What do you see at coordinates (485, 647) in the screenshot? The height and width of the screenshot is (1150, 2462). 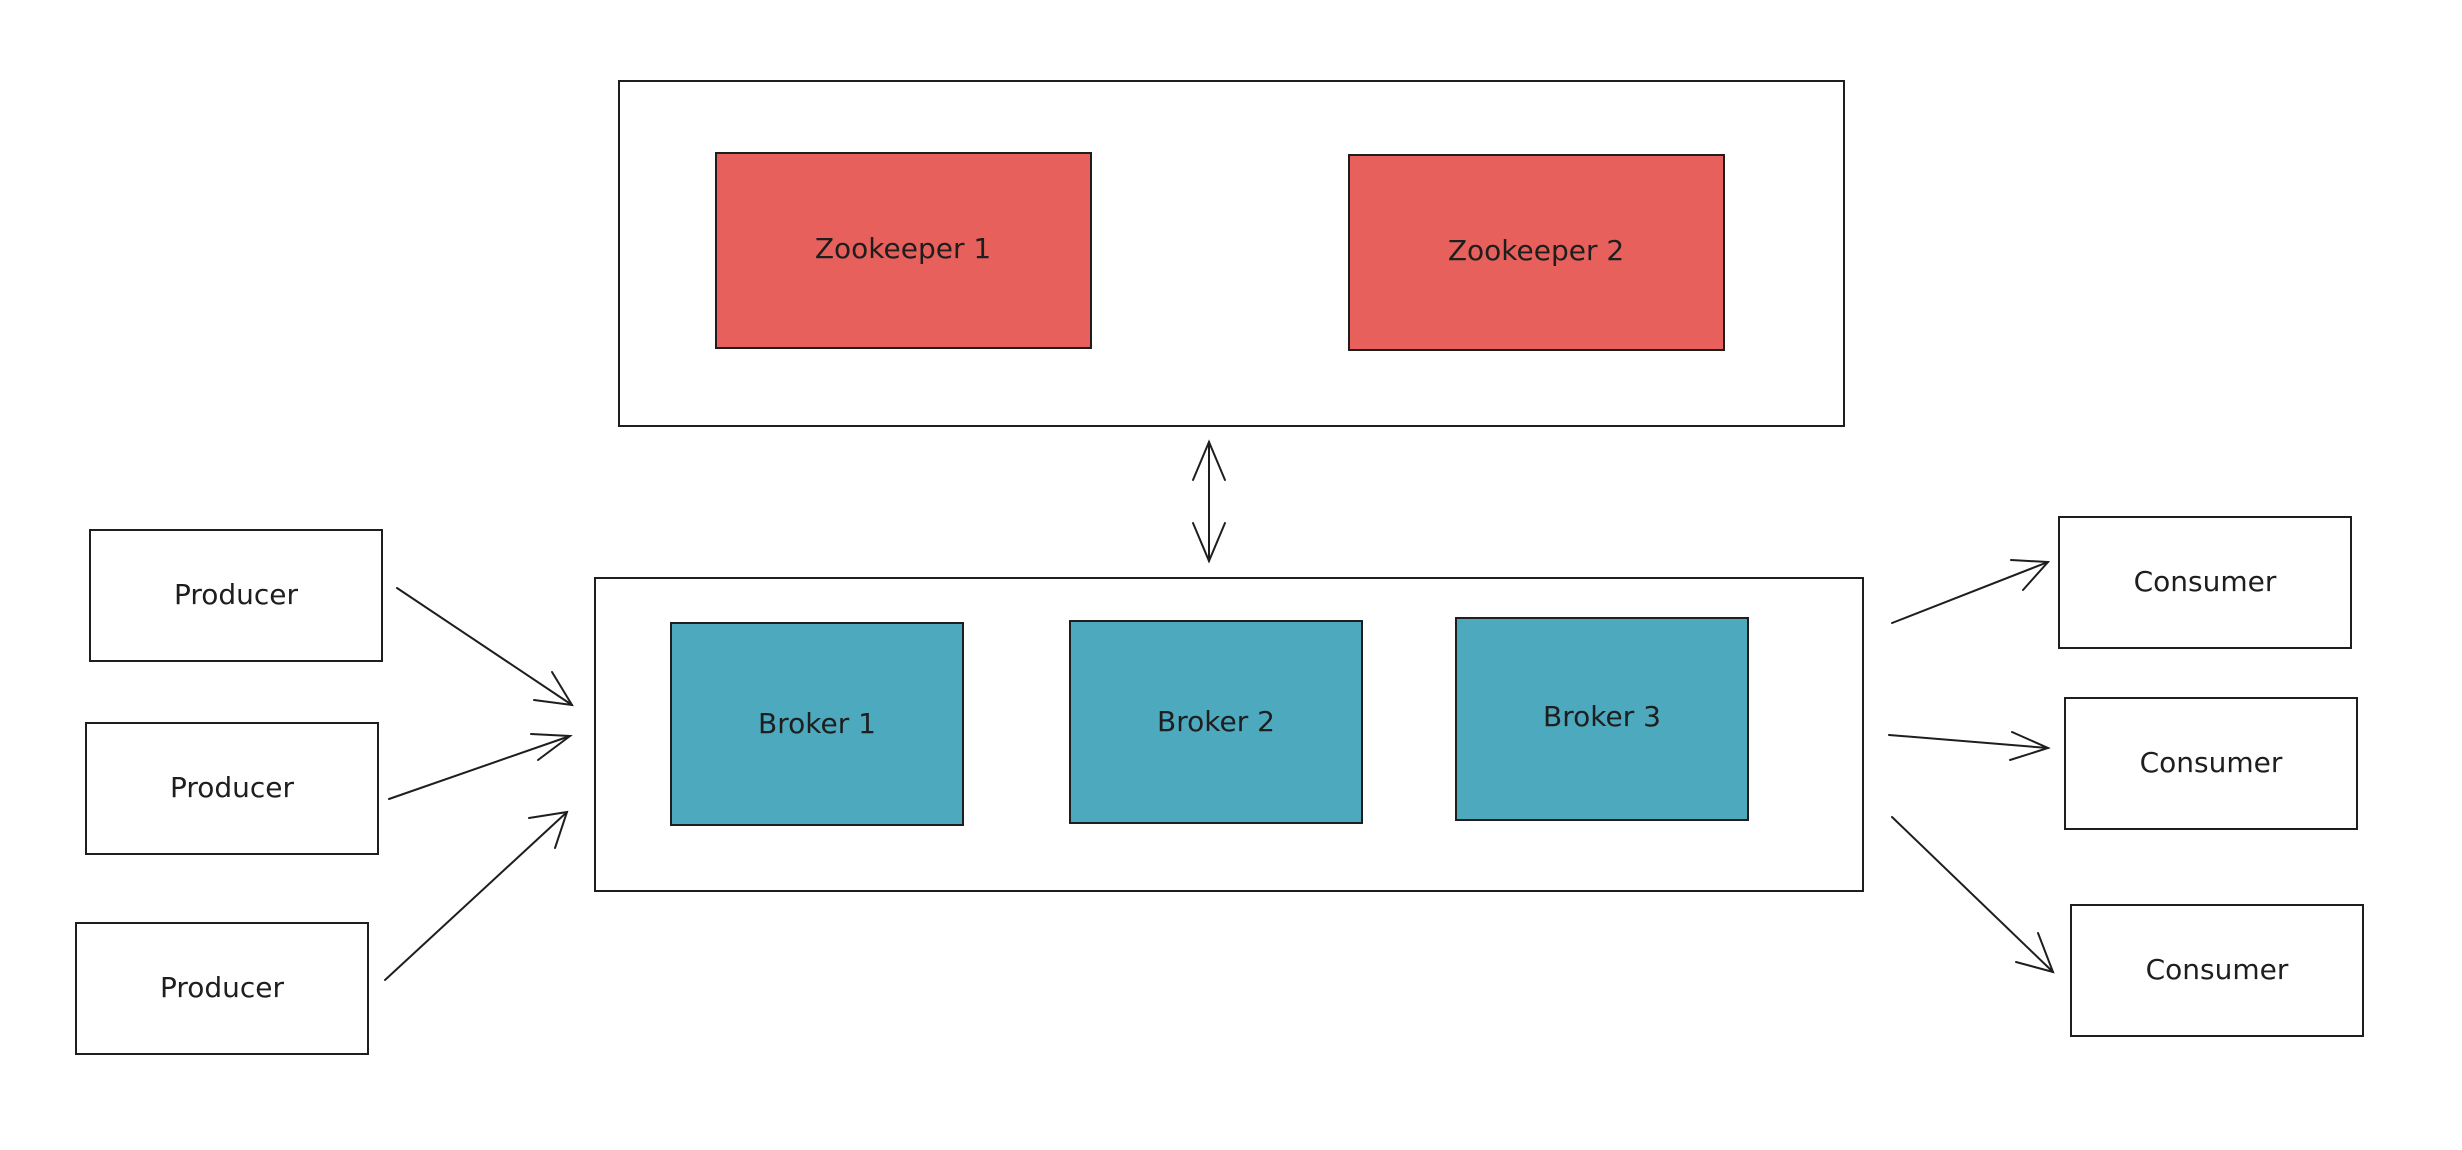 I see `producer-1-arrow` at bounding box center [485, 647].